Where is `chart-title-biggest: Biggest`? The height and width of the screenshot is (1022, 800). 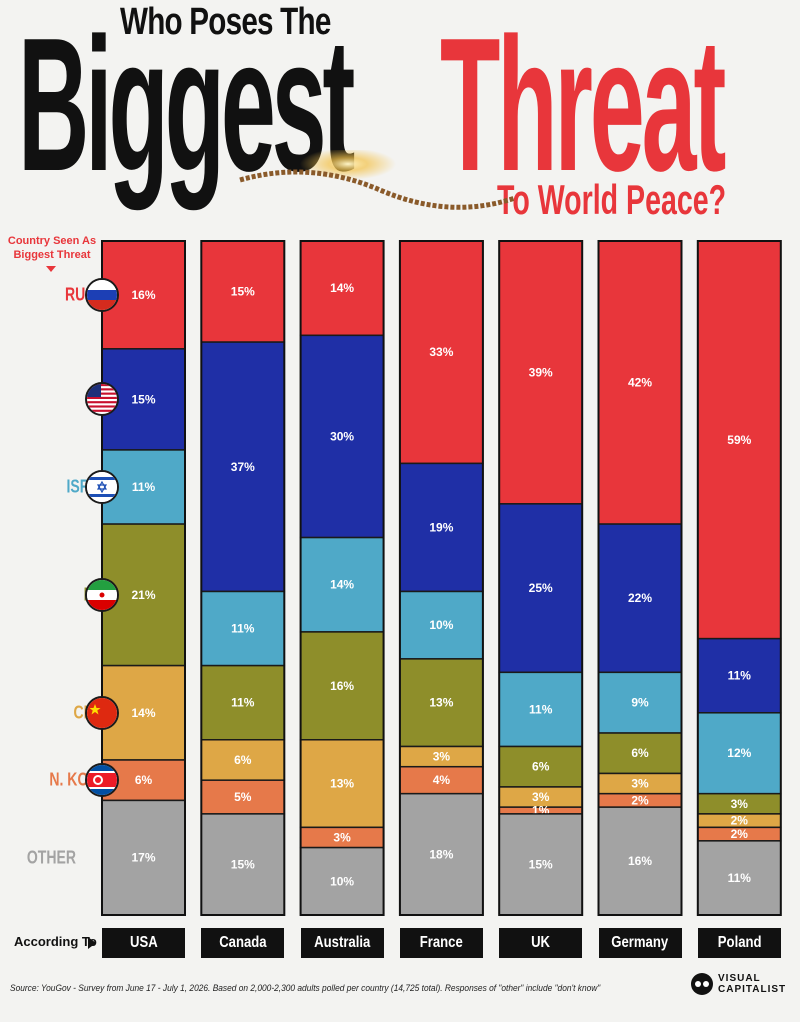
chart-title-biggest: Biggest is located at coordinates (186, 105).